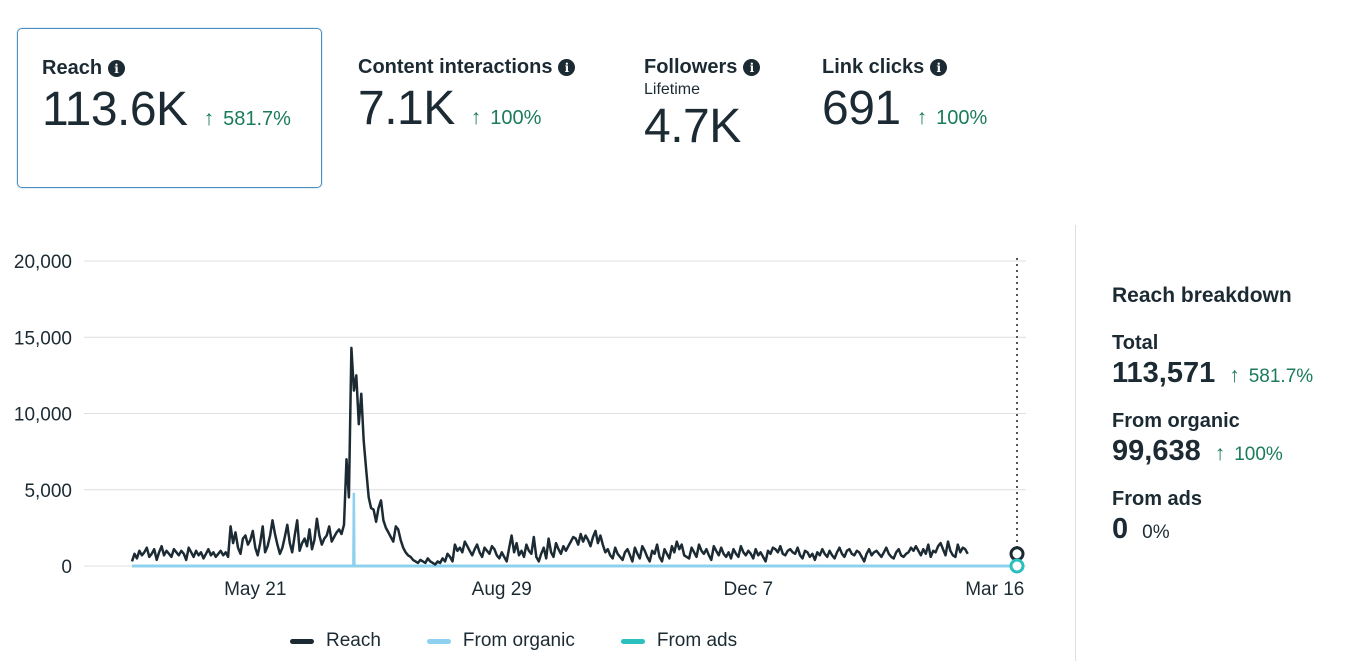 Image resolution: width=1354 pixels, height=661 pixels. What do you see at coordinates (697, 640) in the screenshot?
I see `legend-label-ads: From ads` at bounding box center [697, 640].